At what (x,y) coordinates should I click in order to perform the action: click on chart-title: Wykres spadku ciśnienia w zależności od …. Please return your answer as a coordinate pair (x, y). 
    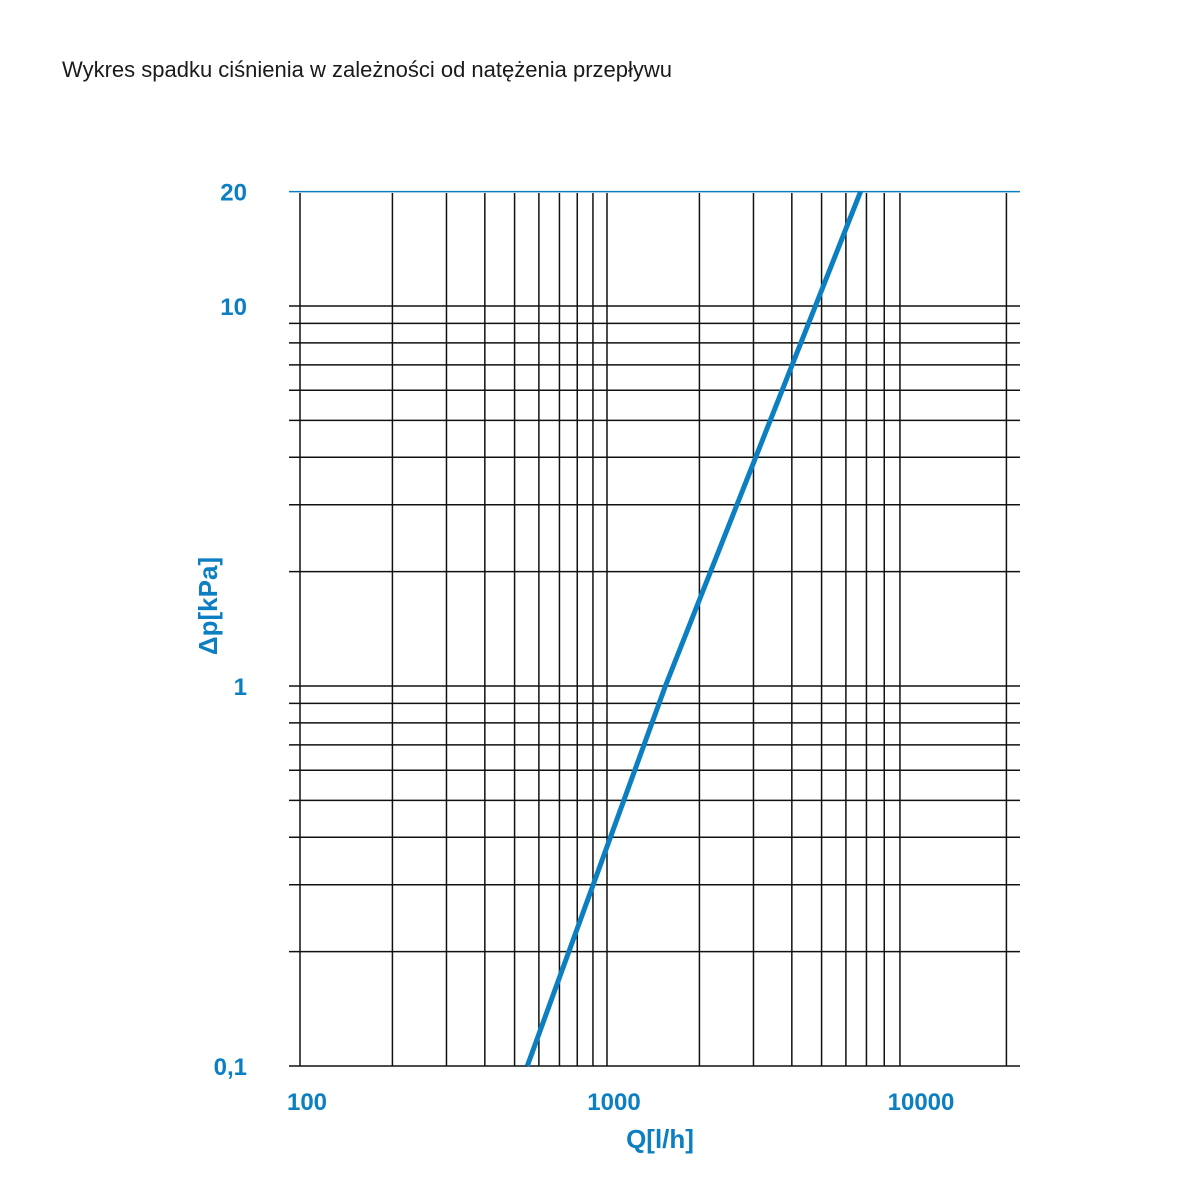
    Looking at the image, I should click on (367, 69).